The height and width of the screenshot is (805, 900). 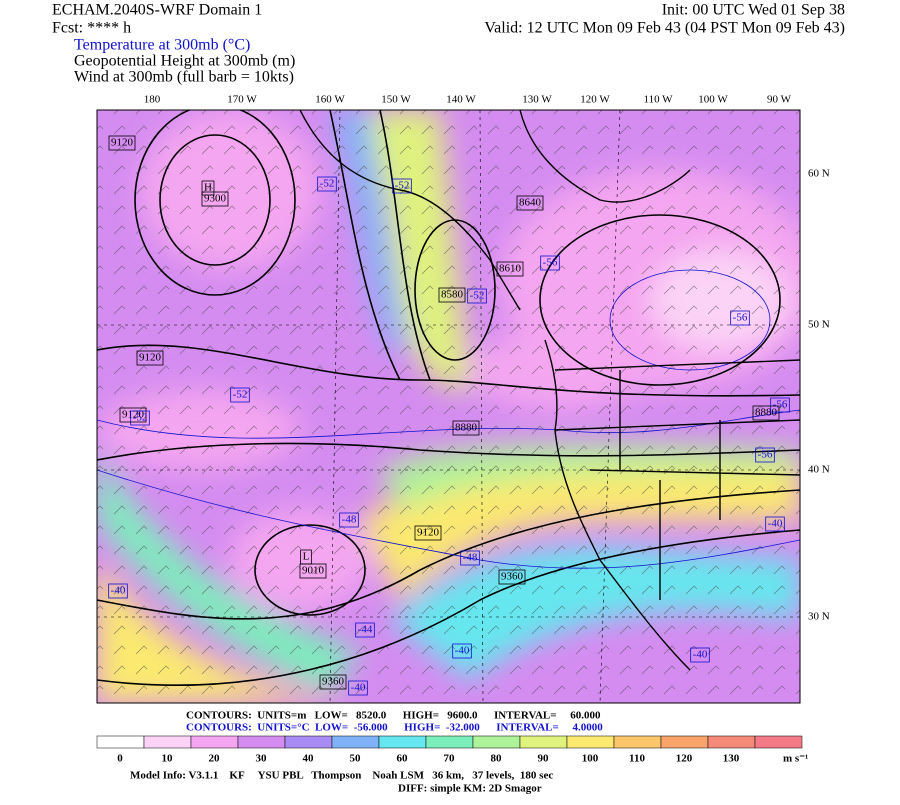 What do you see at coordinates (497, 759) in the screenshot?
I see `colorbar-label: 80` at bounding box center [497, 759].